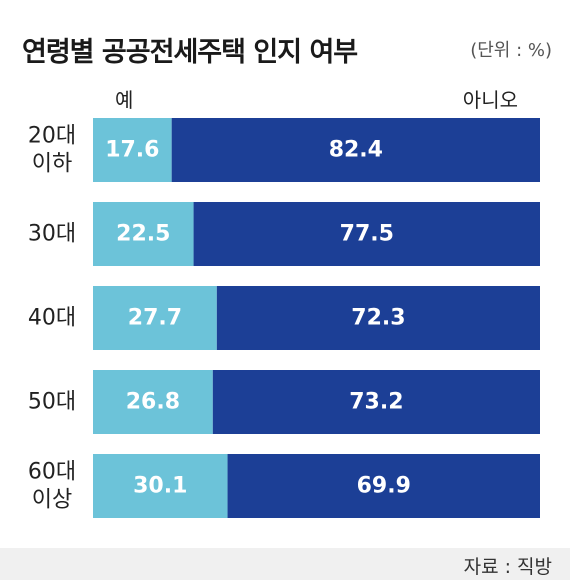 The height and width of the screenshot is (580, 570). What do you see at coordinates (124, 100) in the screenshot?
I see `legend-yes: 예` at bounding box center [124, 100].